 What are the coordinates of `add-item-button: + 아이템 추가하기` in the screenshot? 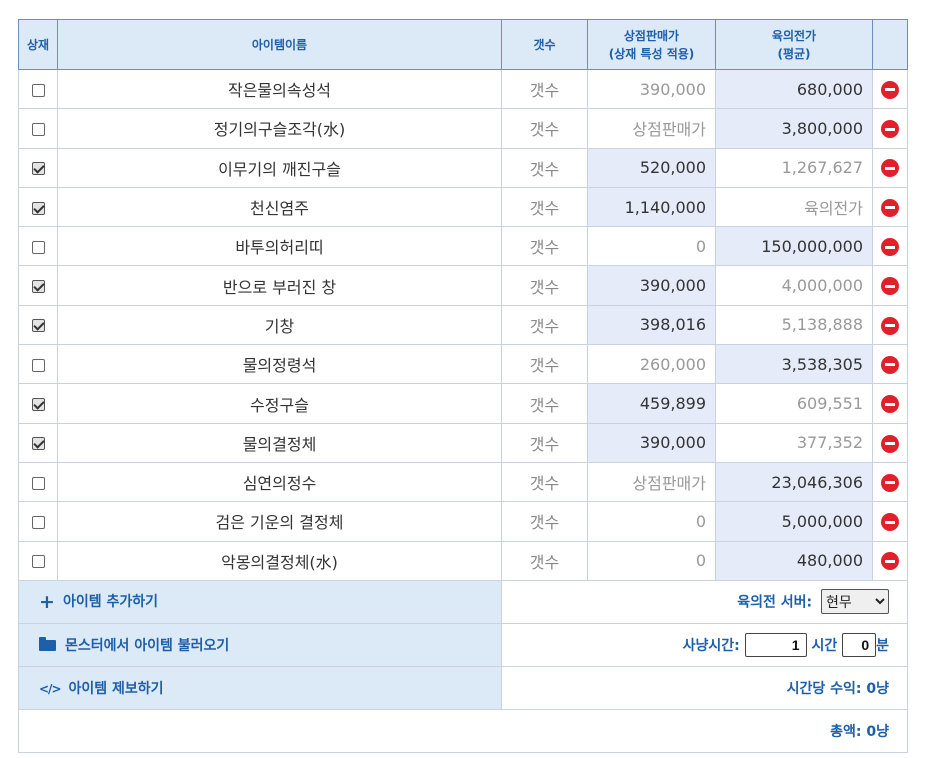 It's located at (260, 601).